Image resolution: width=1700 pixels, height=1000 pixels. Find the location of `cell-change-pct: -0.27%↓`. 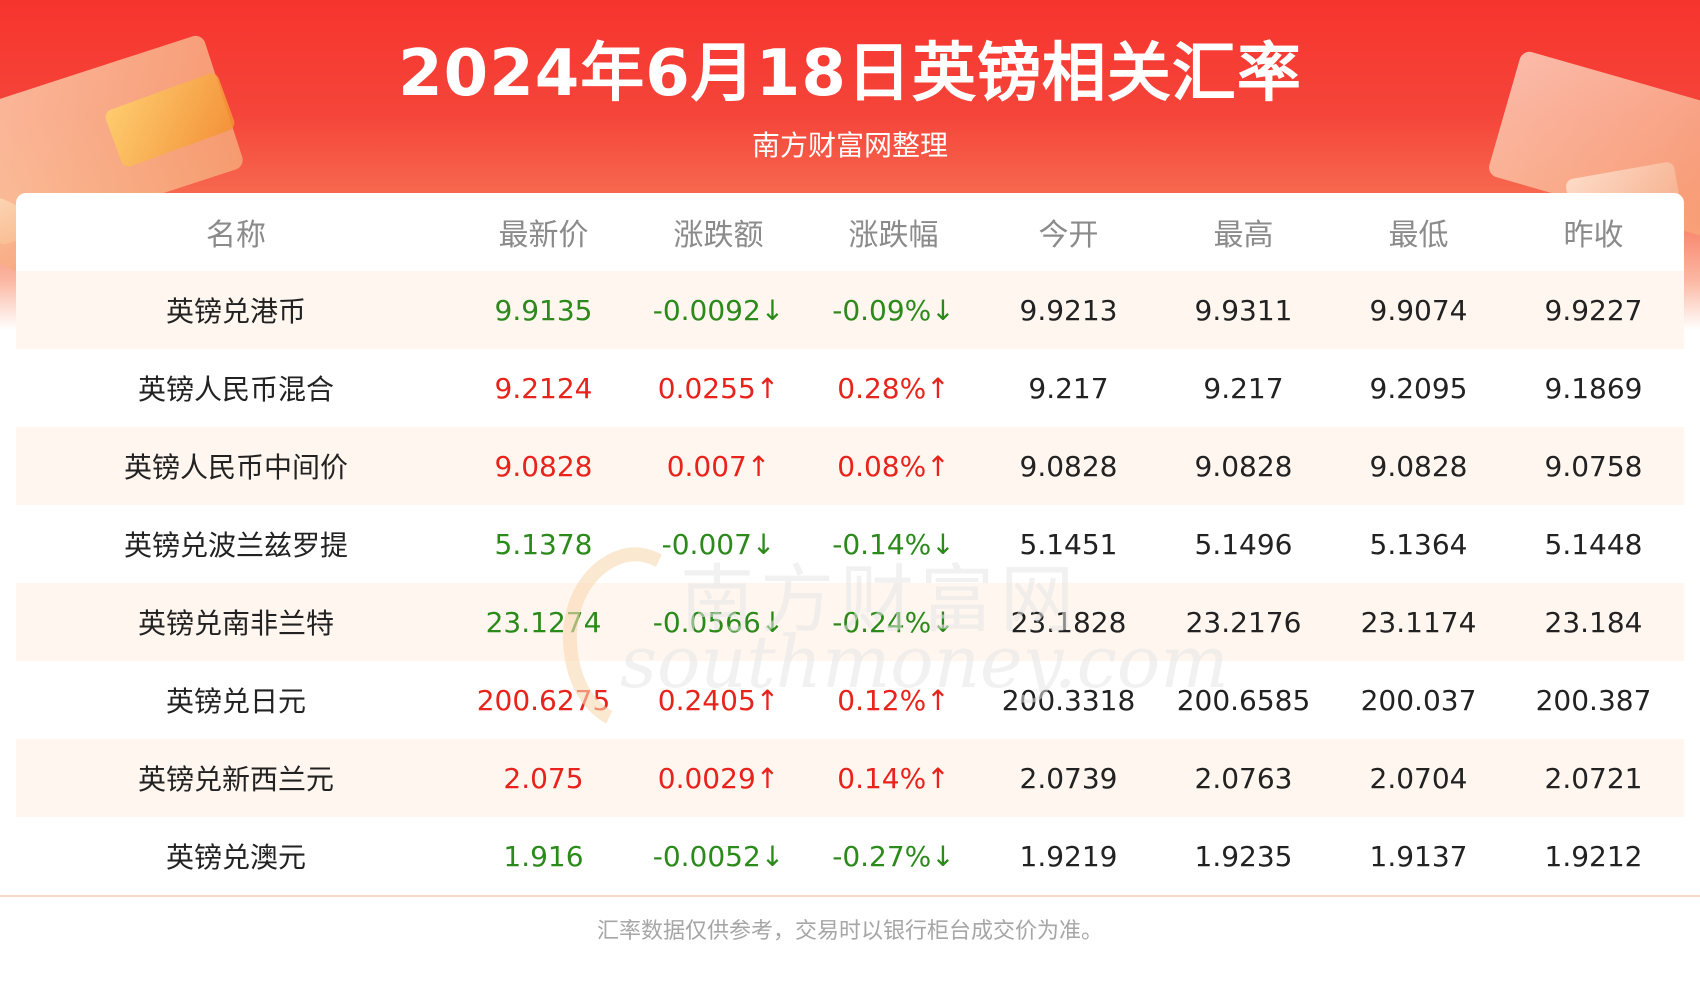

cell-change-pct: -0.27%↓ is located at coordinates (893, 856).